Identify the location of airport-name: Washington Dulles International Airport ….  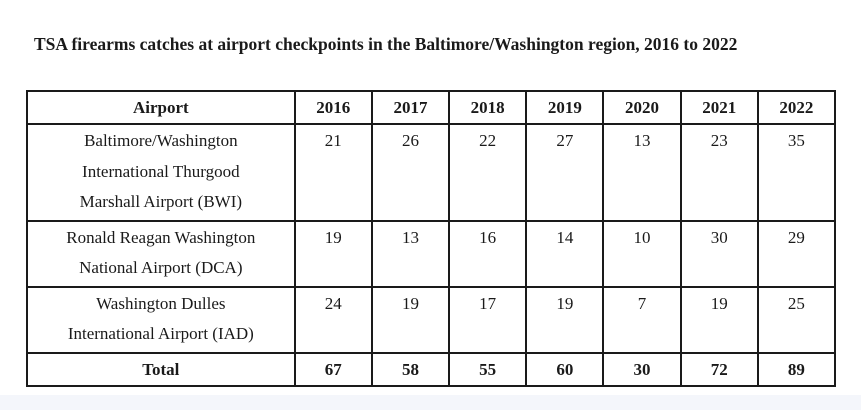
(161, 319).